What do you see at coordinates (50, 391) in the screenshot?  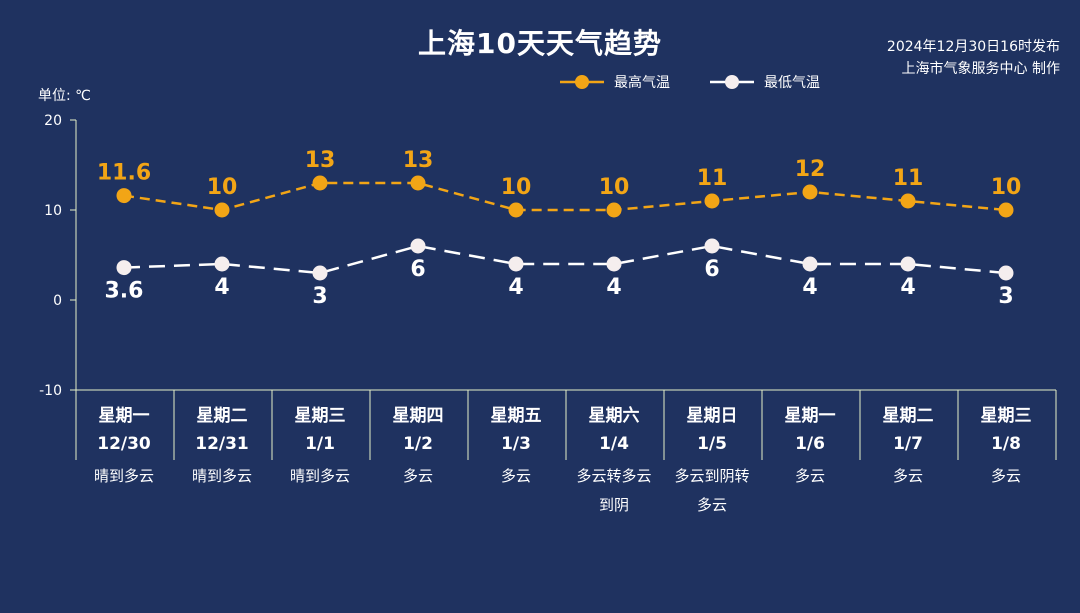 I see `y-tick-label: -10` at bounding box center [50, 391].